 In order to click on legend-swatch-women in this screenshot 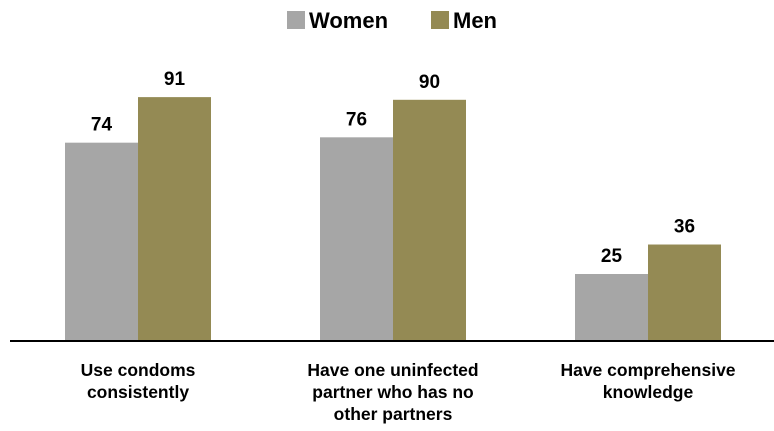, I will do `click(296, 20)`.